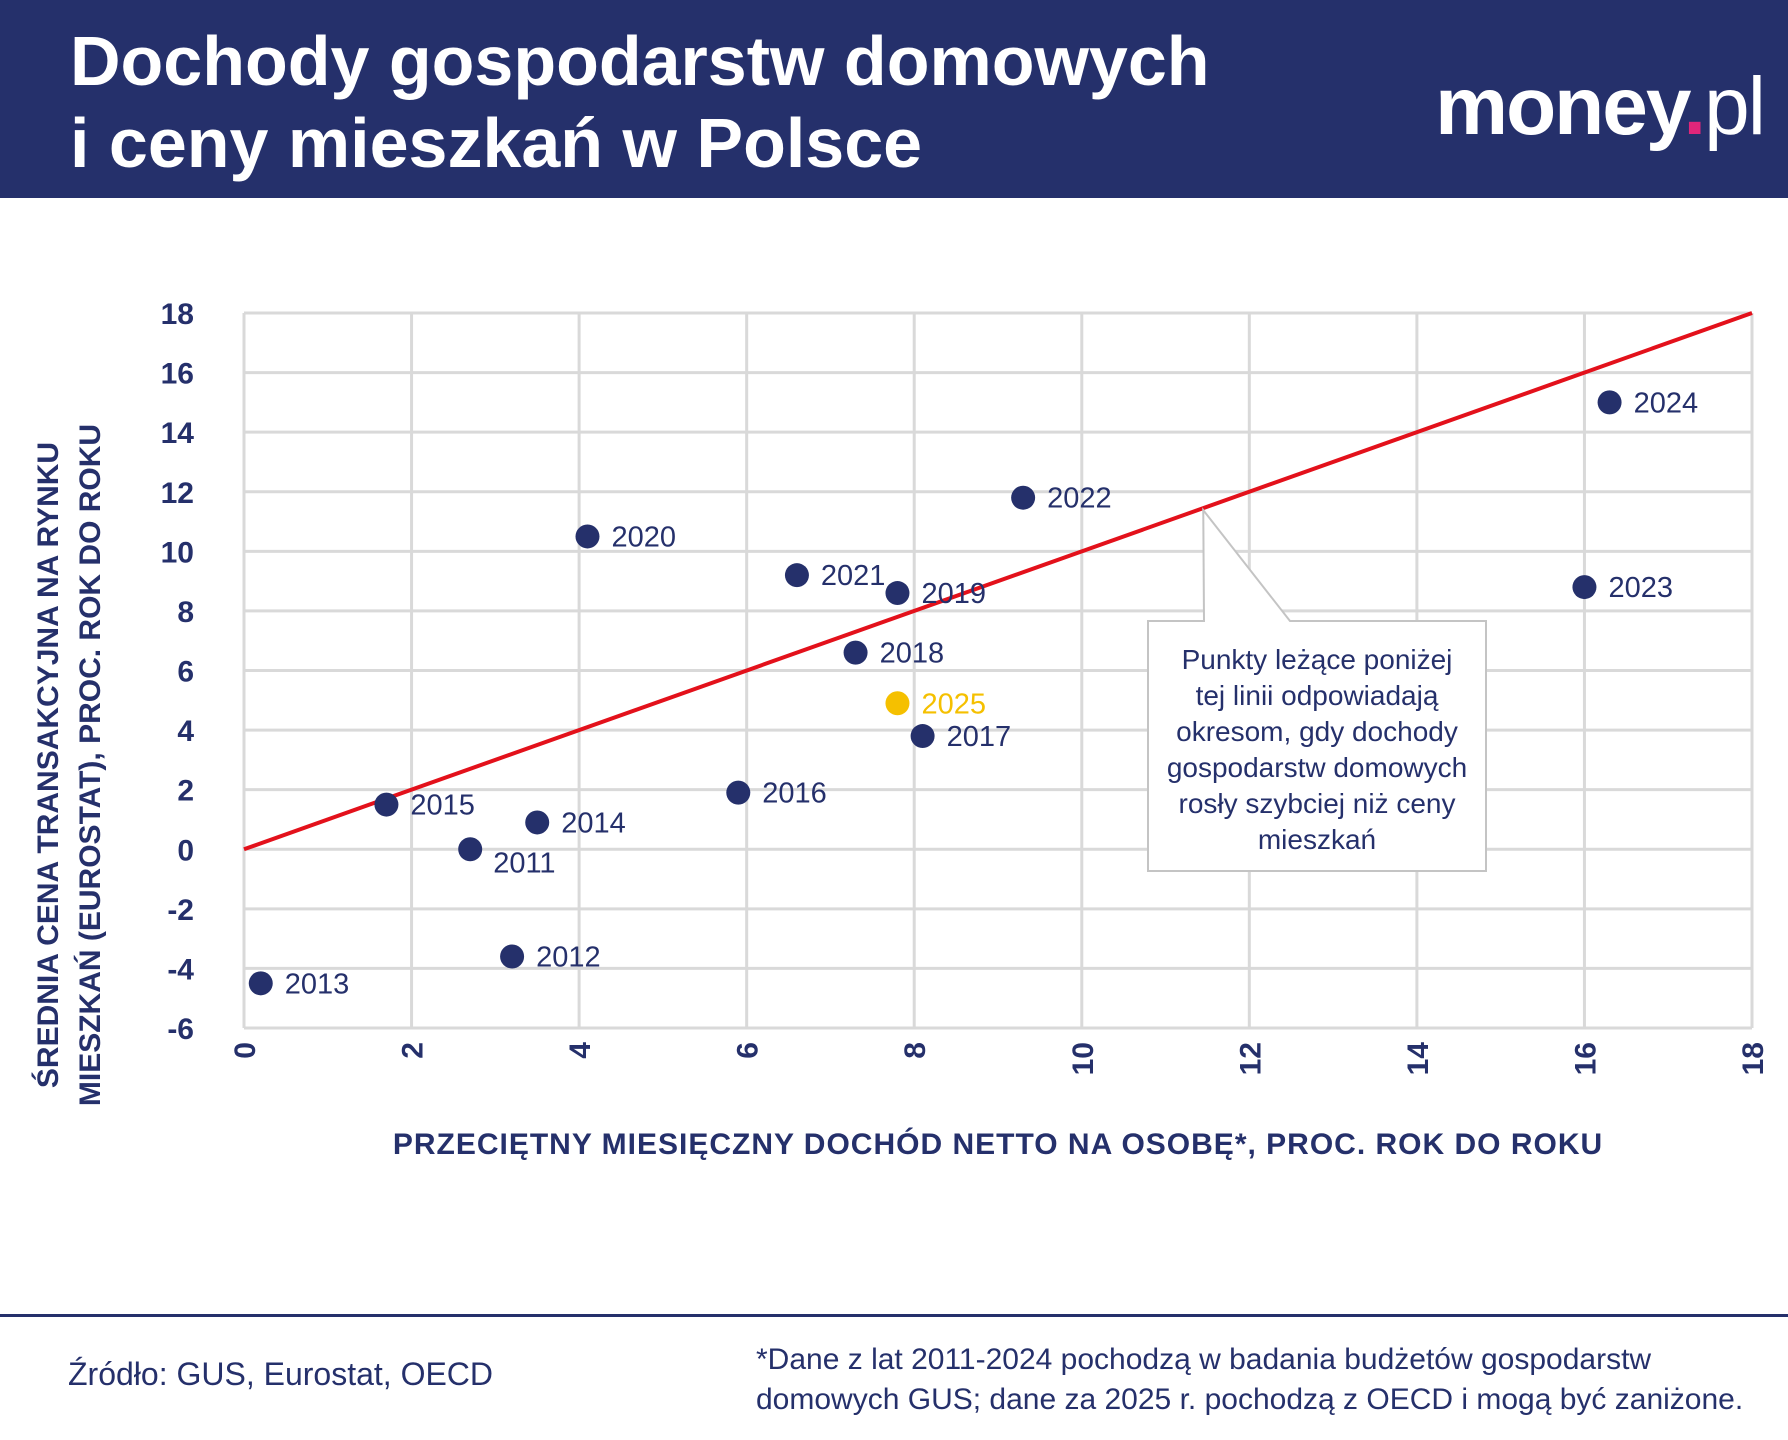  What do you see at coordinates (1418, 1059) in the screenshot?
I see `x-tick-label-14: 14` at bounding box center [1418, 1059].